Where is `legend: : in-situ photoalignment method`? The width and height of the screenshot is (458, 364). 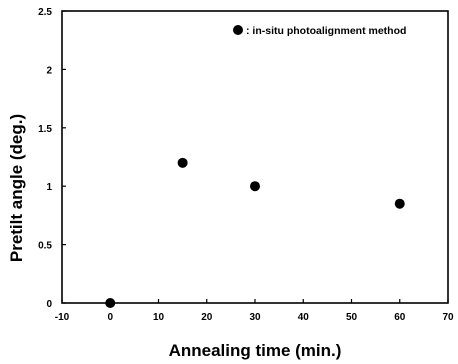
legend: : in-situ photoalignment method is located at coordinates (319, 31).